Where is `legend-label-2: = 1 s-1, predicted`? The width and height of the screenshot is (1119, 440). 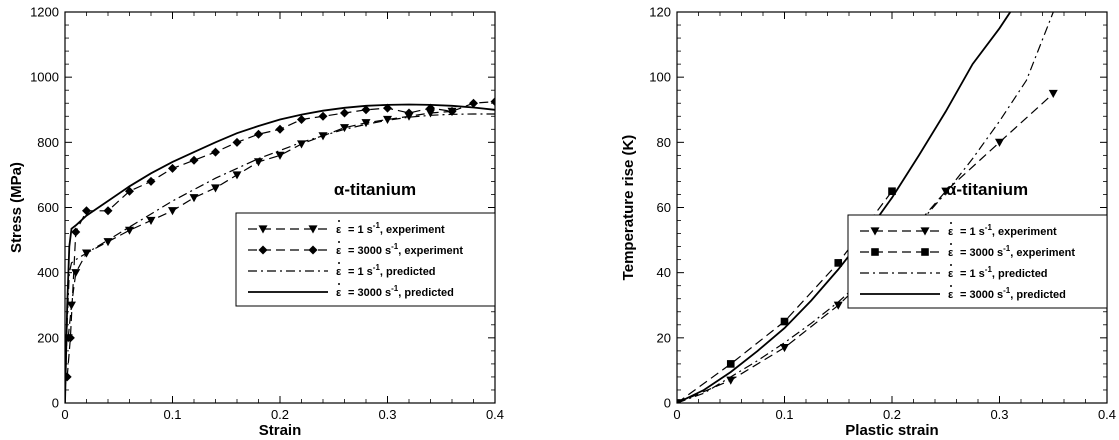 legend-label-2: = 1 s-1, predicted is located at coordinates (392, 270).